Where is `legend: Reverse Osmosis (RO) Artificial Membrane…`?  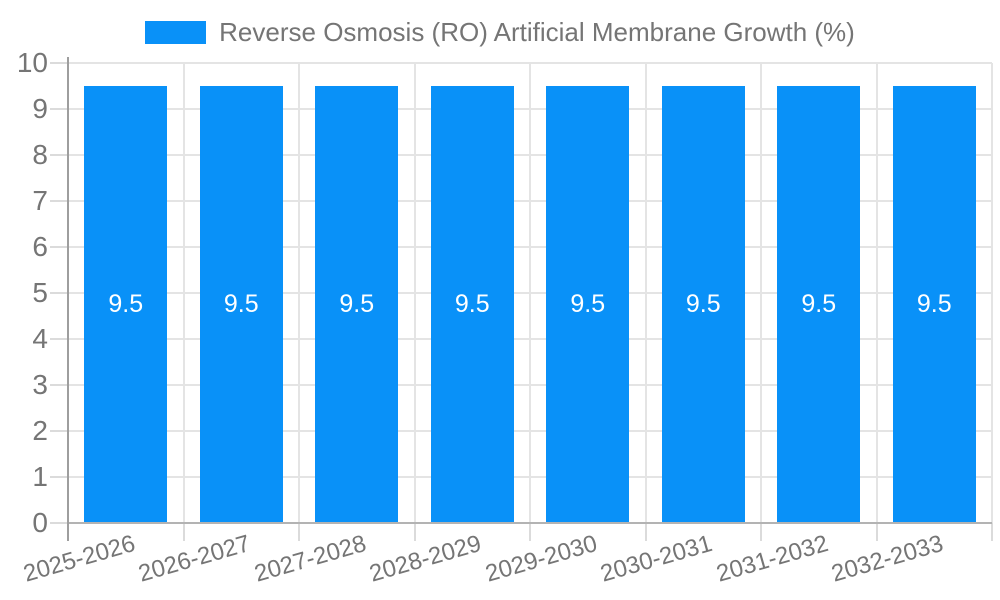
legend: Reverse Osmosis (RO) Artificial Membrane… is located at coordinates (500, 31).